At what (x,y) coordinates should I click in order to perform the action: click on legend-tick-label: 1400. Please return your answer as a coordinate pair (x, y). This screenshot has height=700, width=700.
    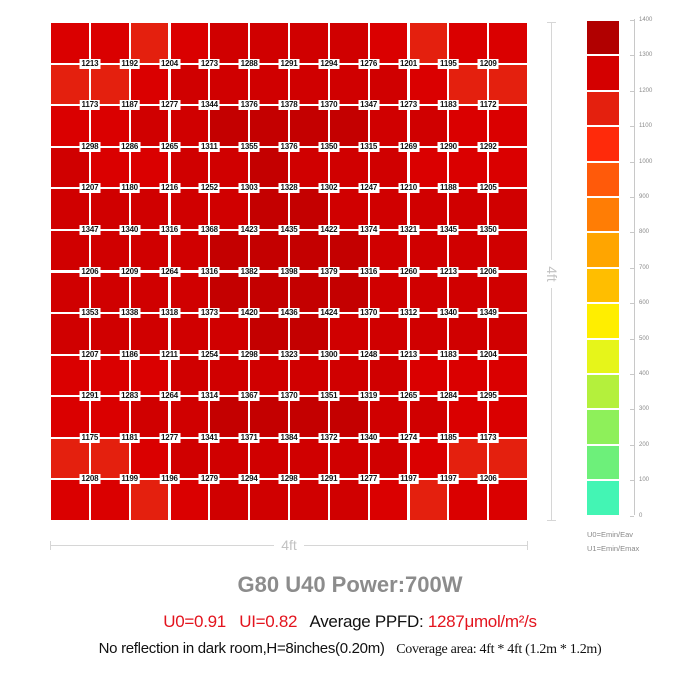
    Looking at the image, I should click on (646, 20).